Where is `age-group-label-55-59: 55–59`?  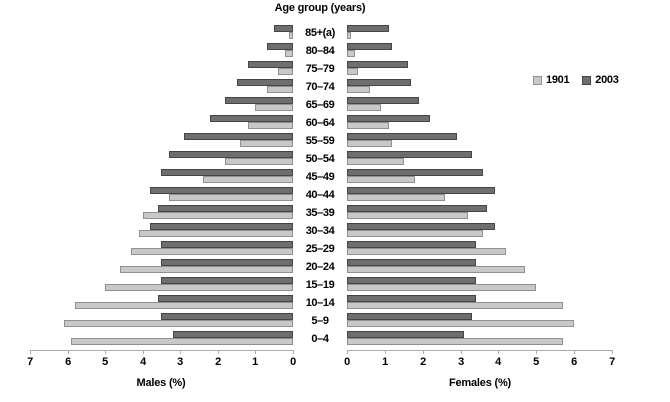 age-group-label-55-59: 55–59 is located at coordinates (320, 141).